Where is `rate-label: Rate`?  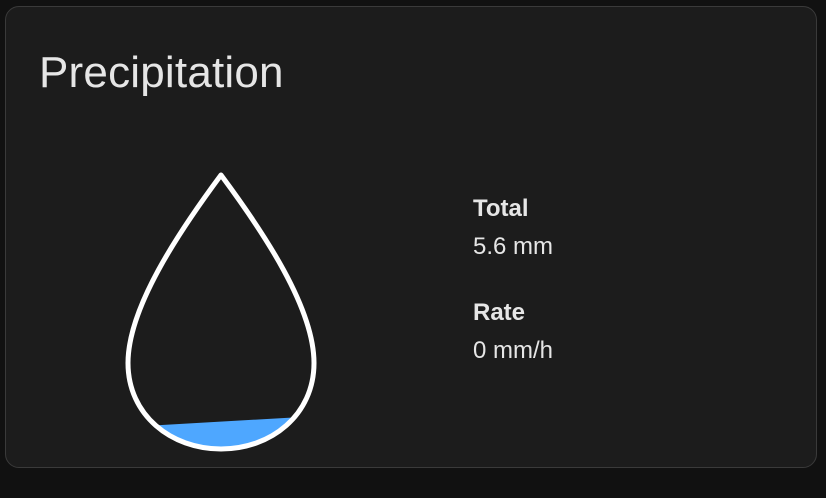 rate-label: Rate is located at coordinates (499, 312).